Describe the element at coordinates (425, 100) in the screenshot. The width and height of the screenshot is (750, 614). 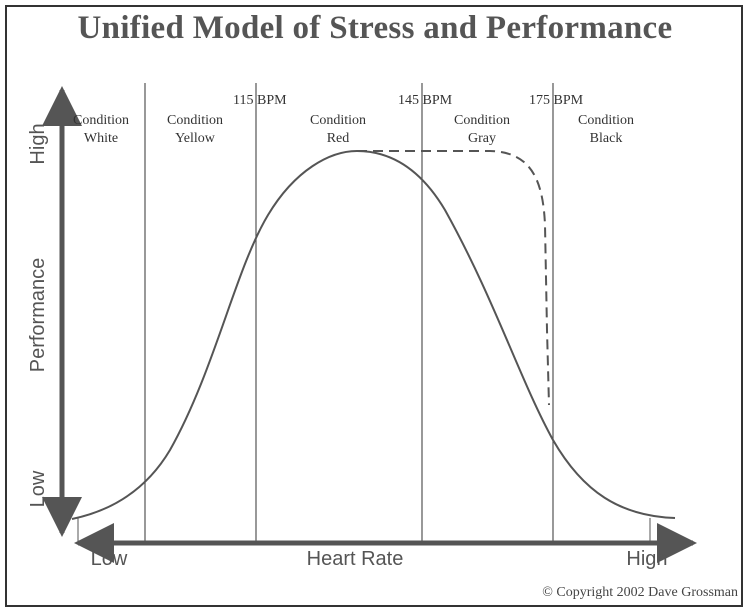
I see `threshold-label-145: 145 BPM` at that location.